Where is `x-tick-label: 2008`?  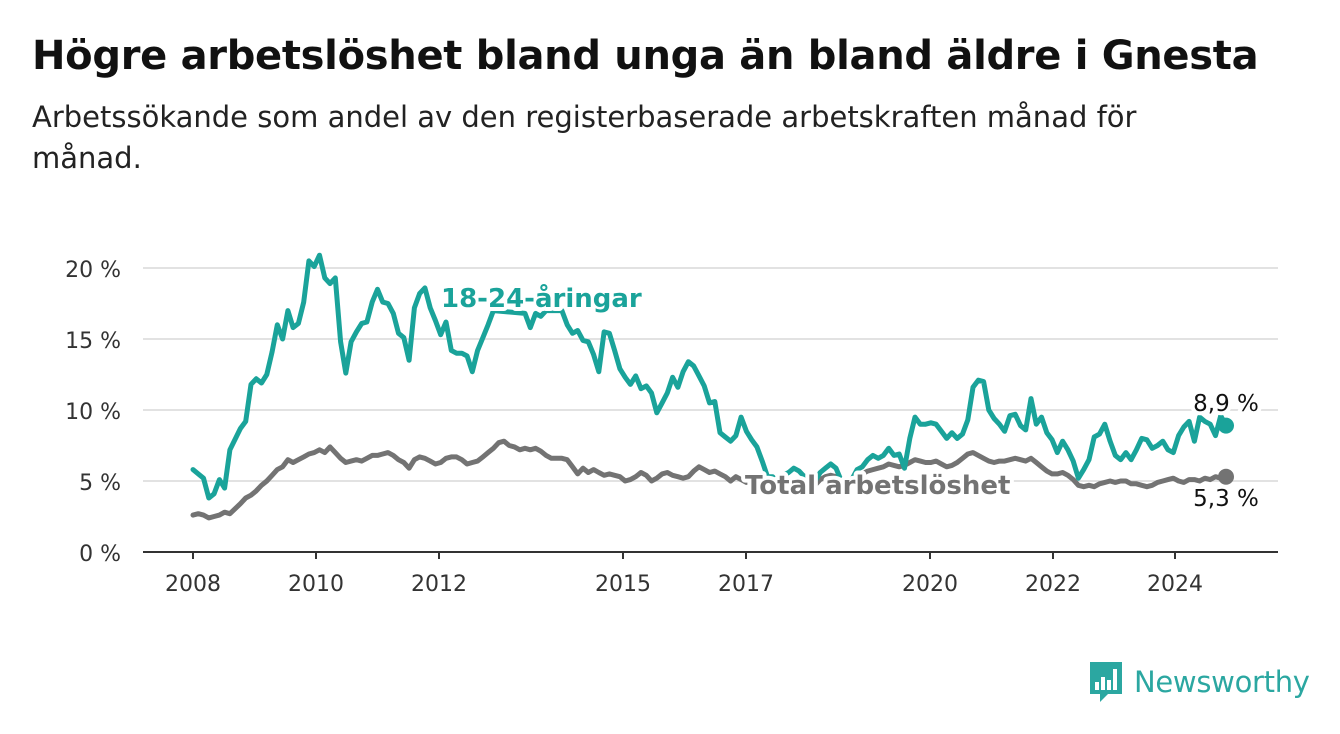
x-tick-label: 2008 is located at coordinates (193, 584).